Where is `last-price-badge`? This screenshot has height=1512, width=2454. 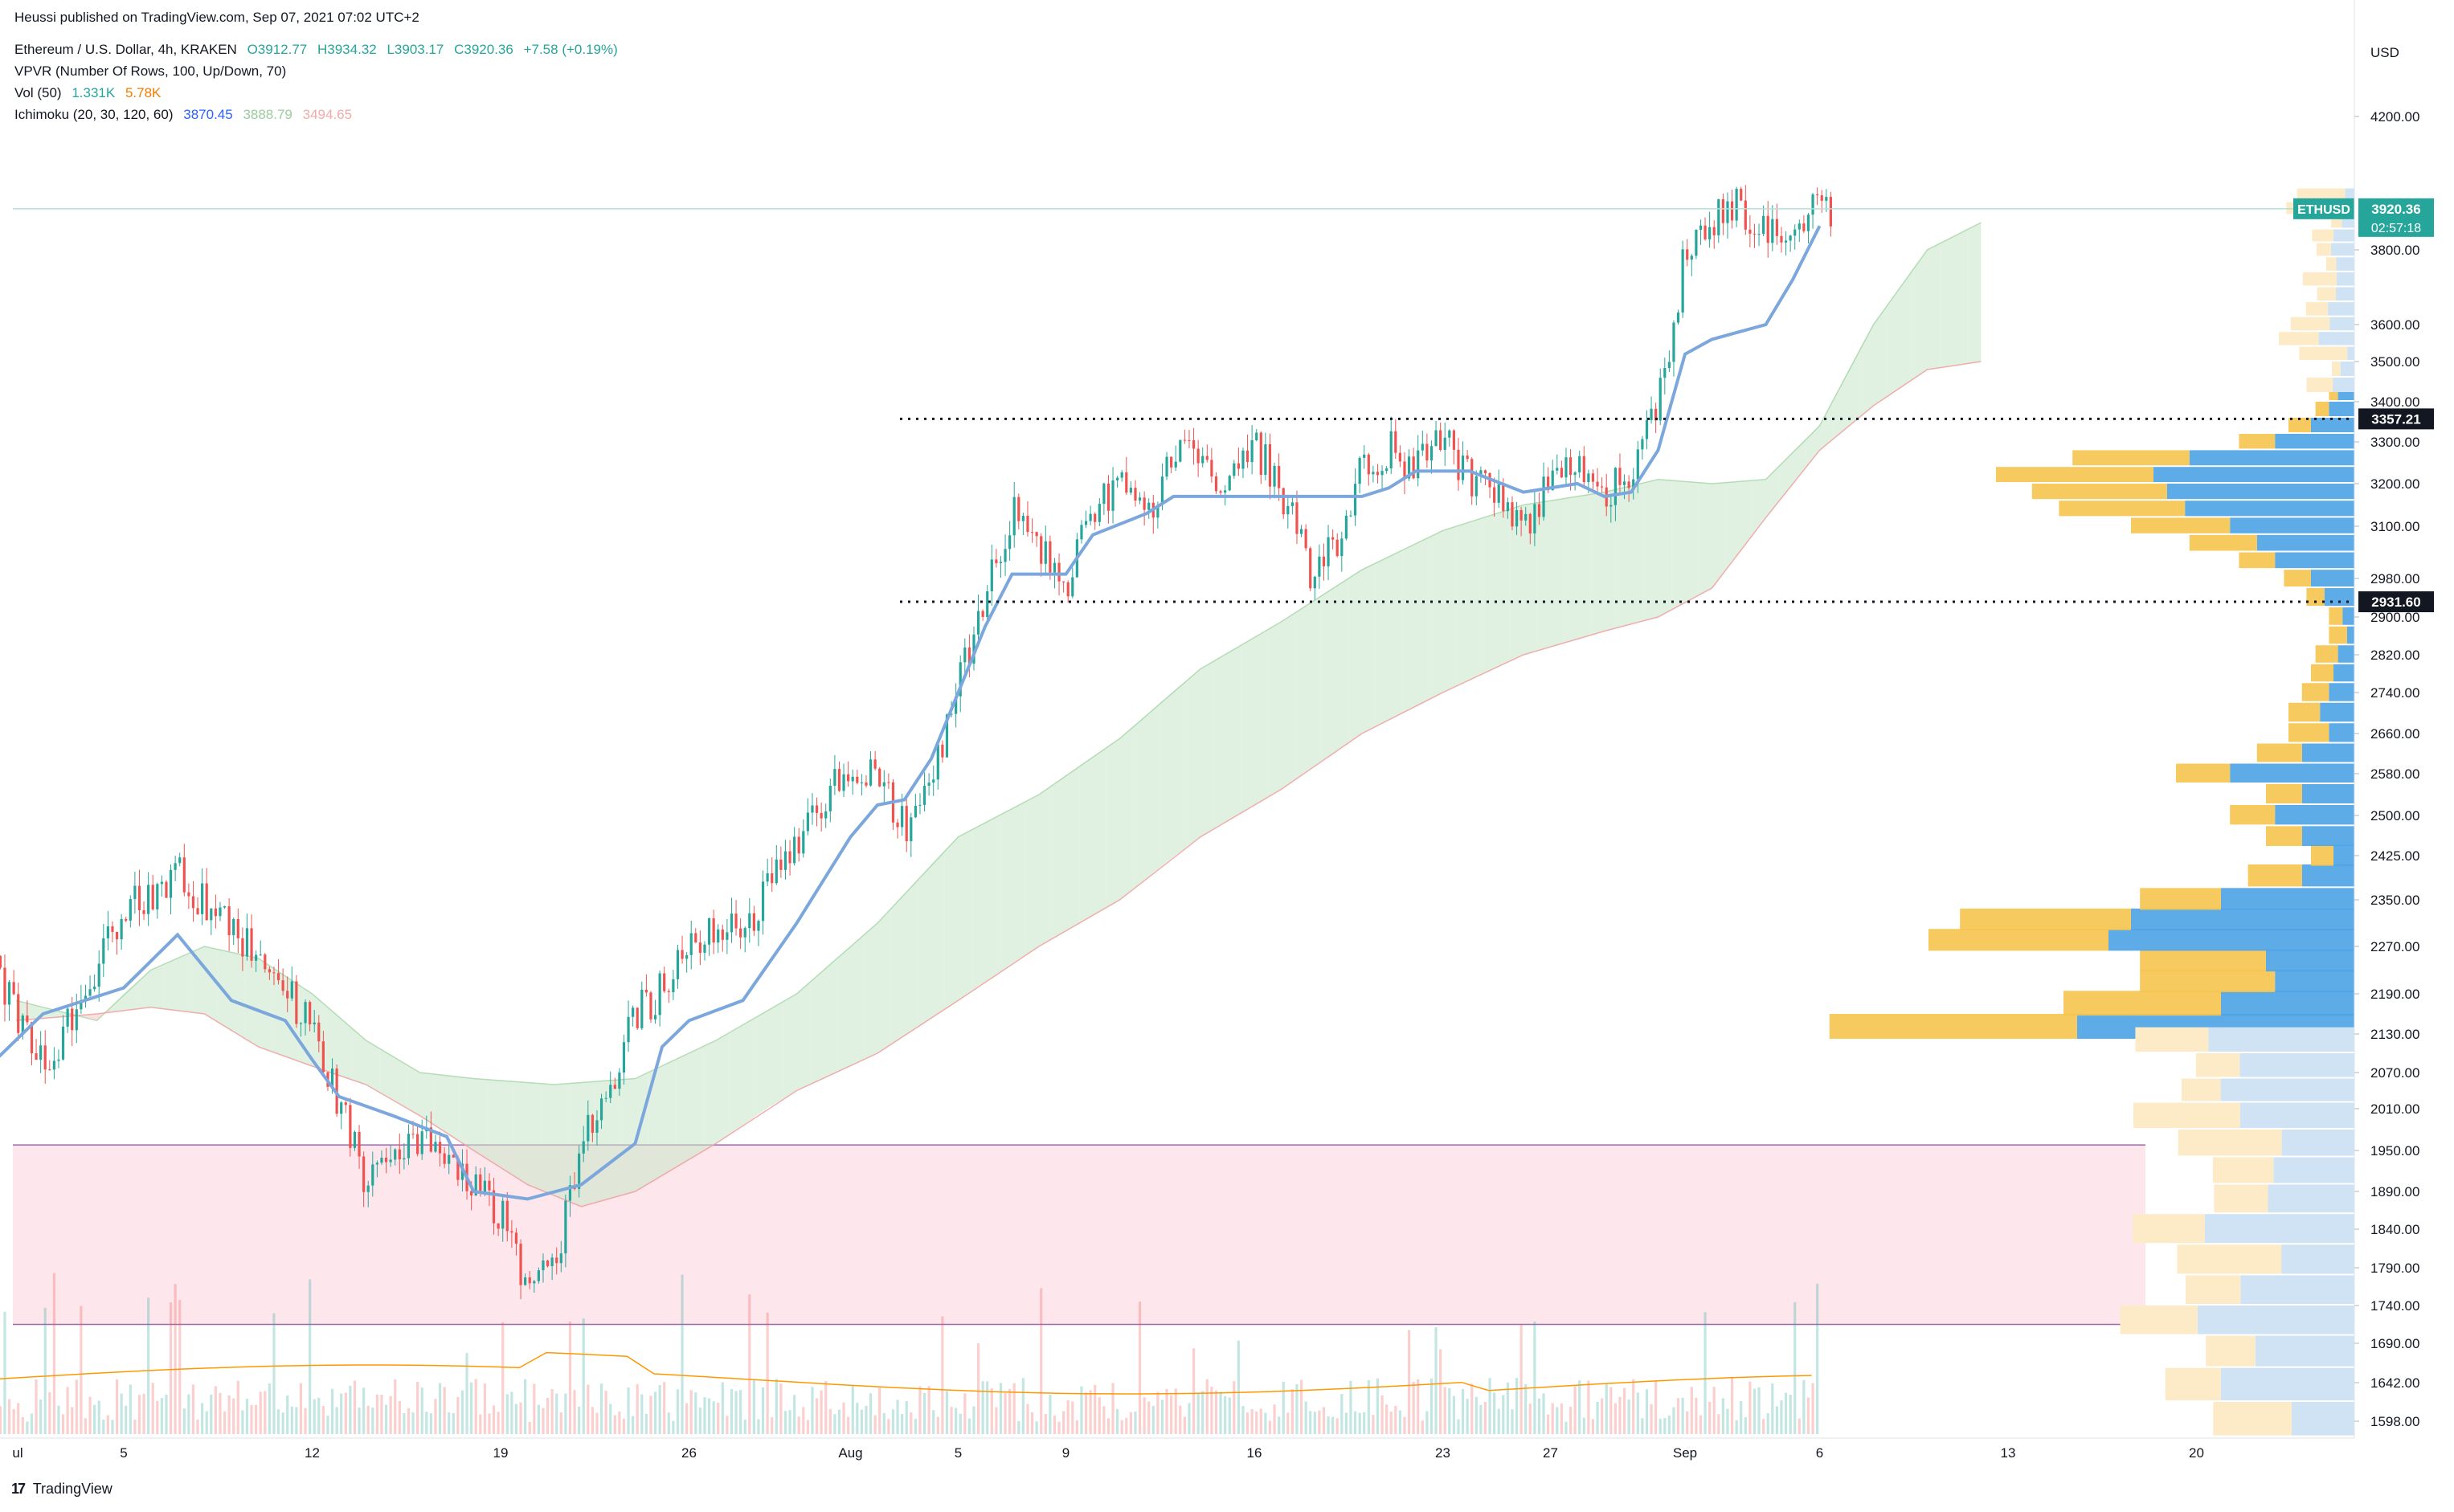 last-price-badge is located at coordinates (2396, 217).